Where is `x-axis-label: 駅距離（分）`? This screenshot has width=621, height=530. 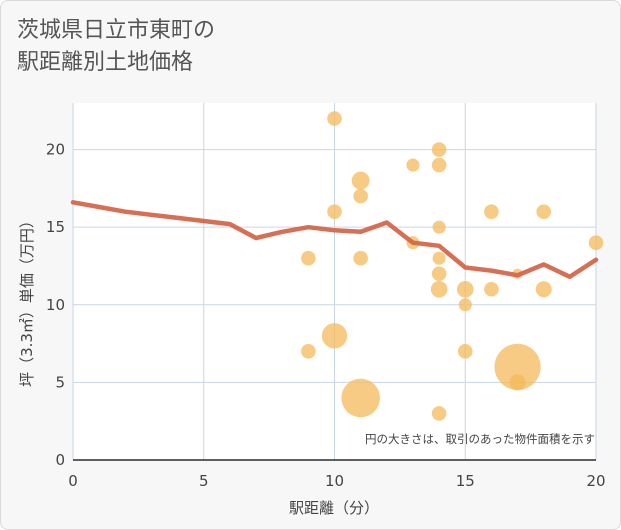 x-axis-label: 駅距離（分） is located at coordinates (334, 508).